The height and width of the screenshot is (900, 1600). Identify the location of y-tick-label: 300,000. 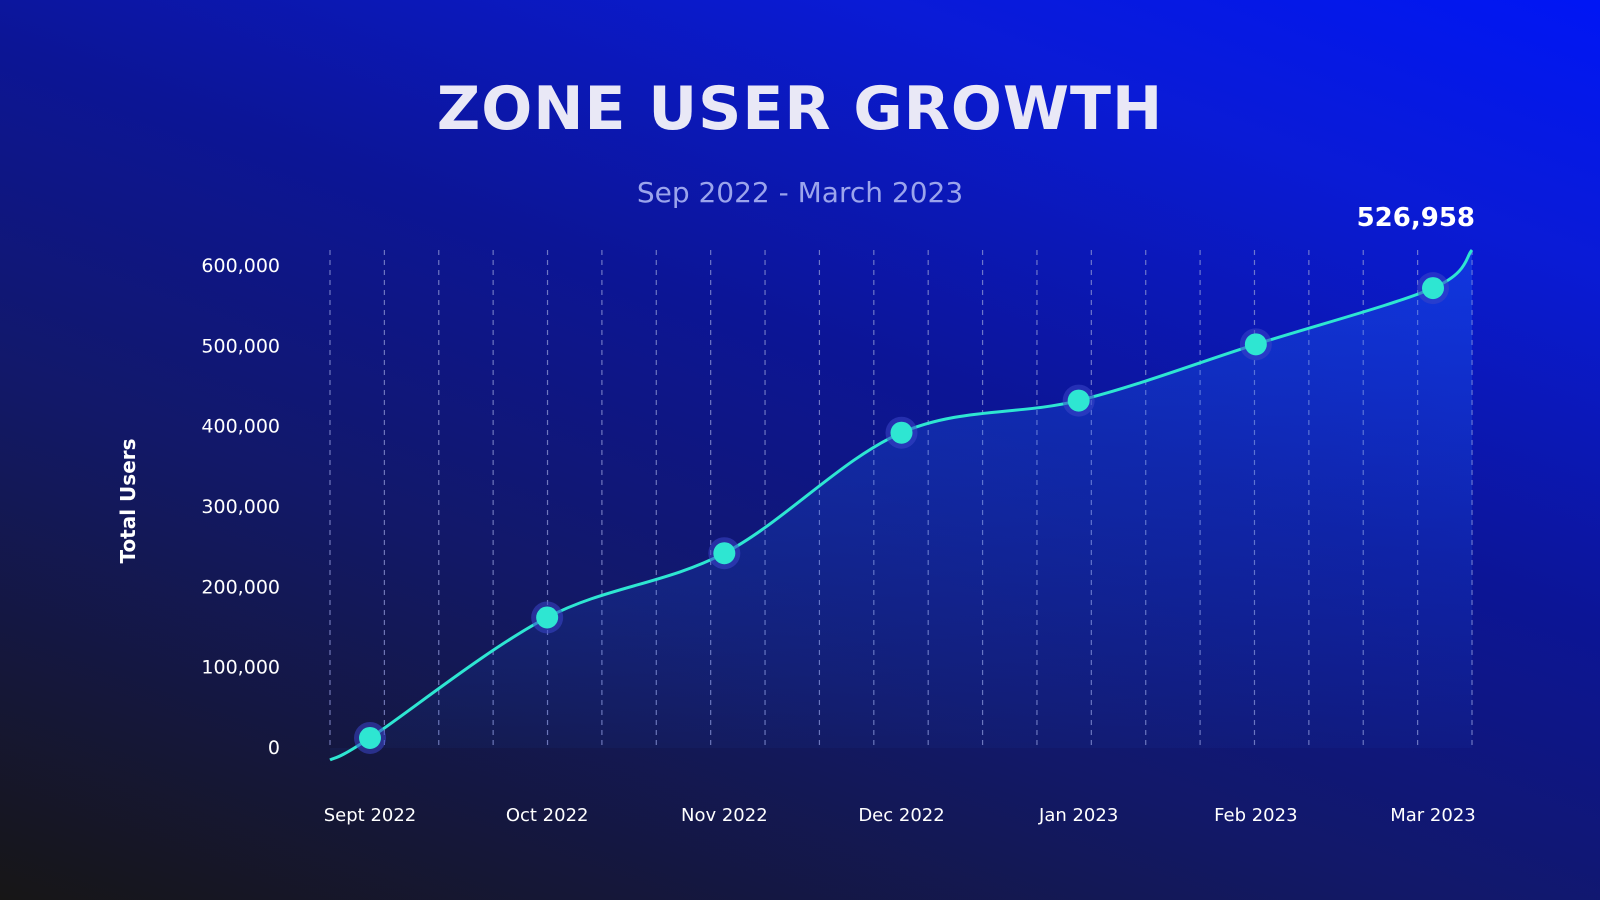
(240, 507).